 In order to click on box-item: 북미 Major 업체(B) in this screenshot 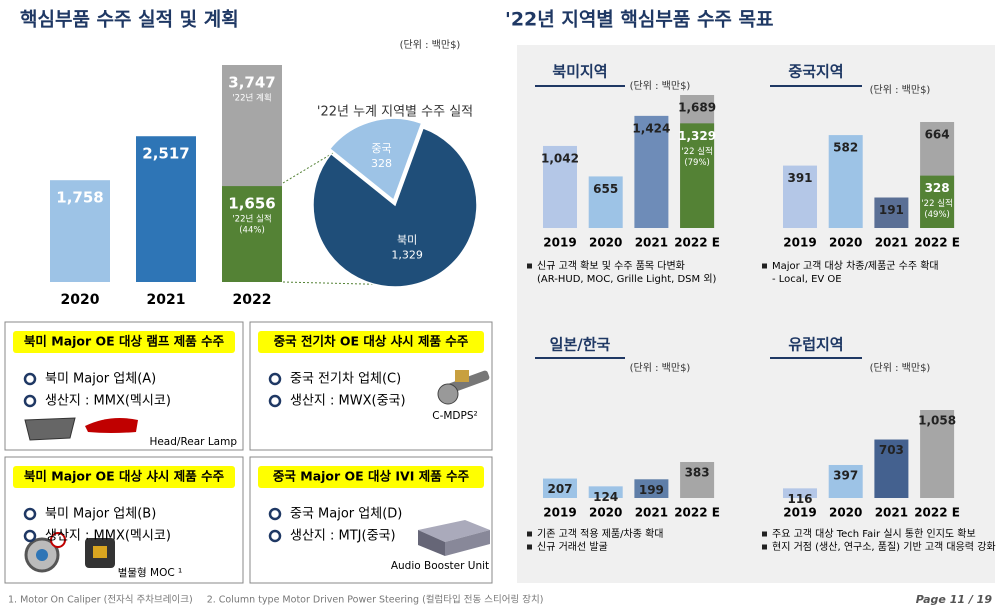, I will do `click(100, 514)`.